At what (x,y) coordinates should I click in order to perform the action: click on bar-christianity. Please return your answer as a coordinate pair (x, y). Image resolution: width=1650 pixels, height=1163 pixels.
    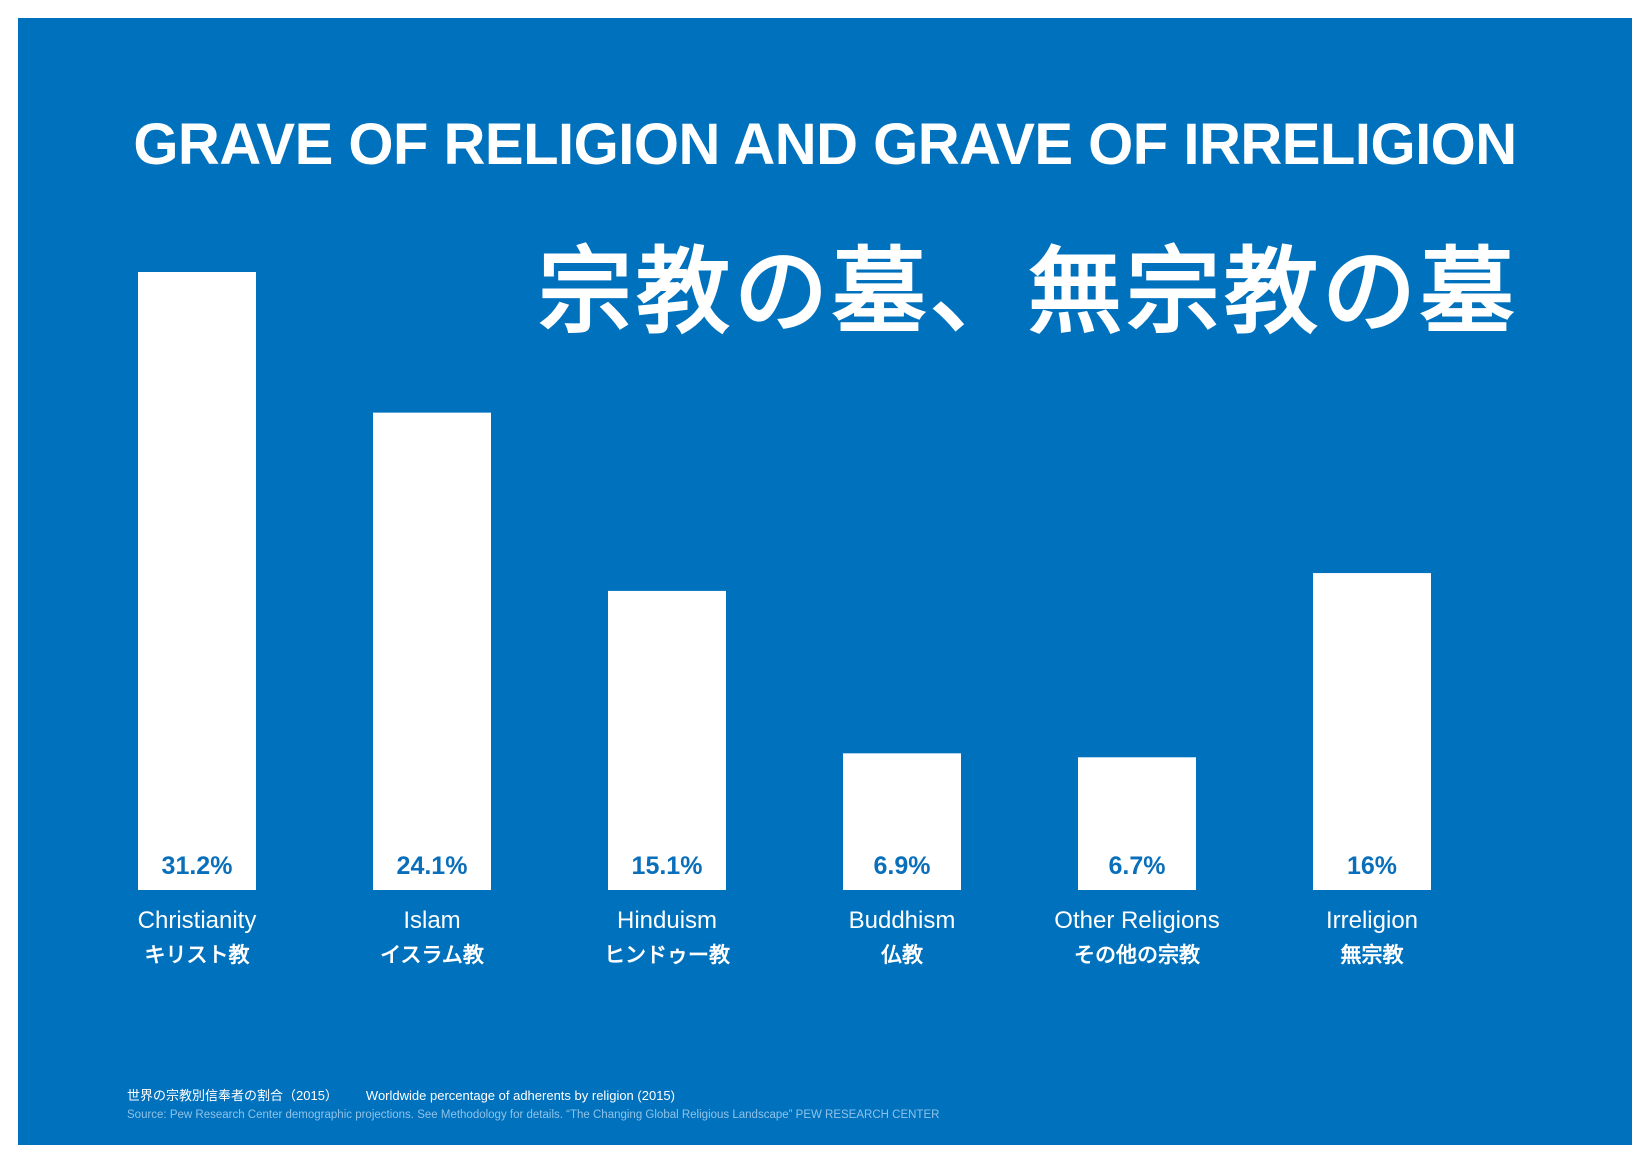
    Looking at the image, I should click on (197, 581).